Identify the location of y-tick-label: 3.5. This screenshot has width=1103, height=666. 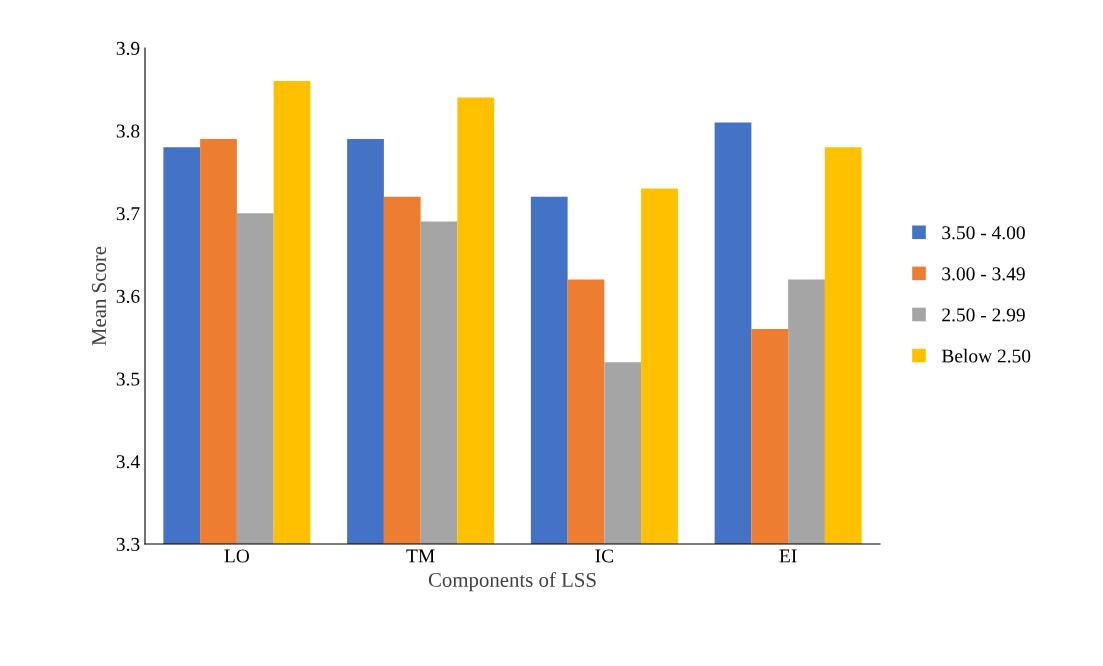
(128, 379).